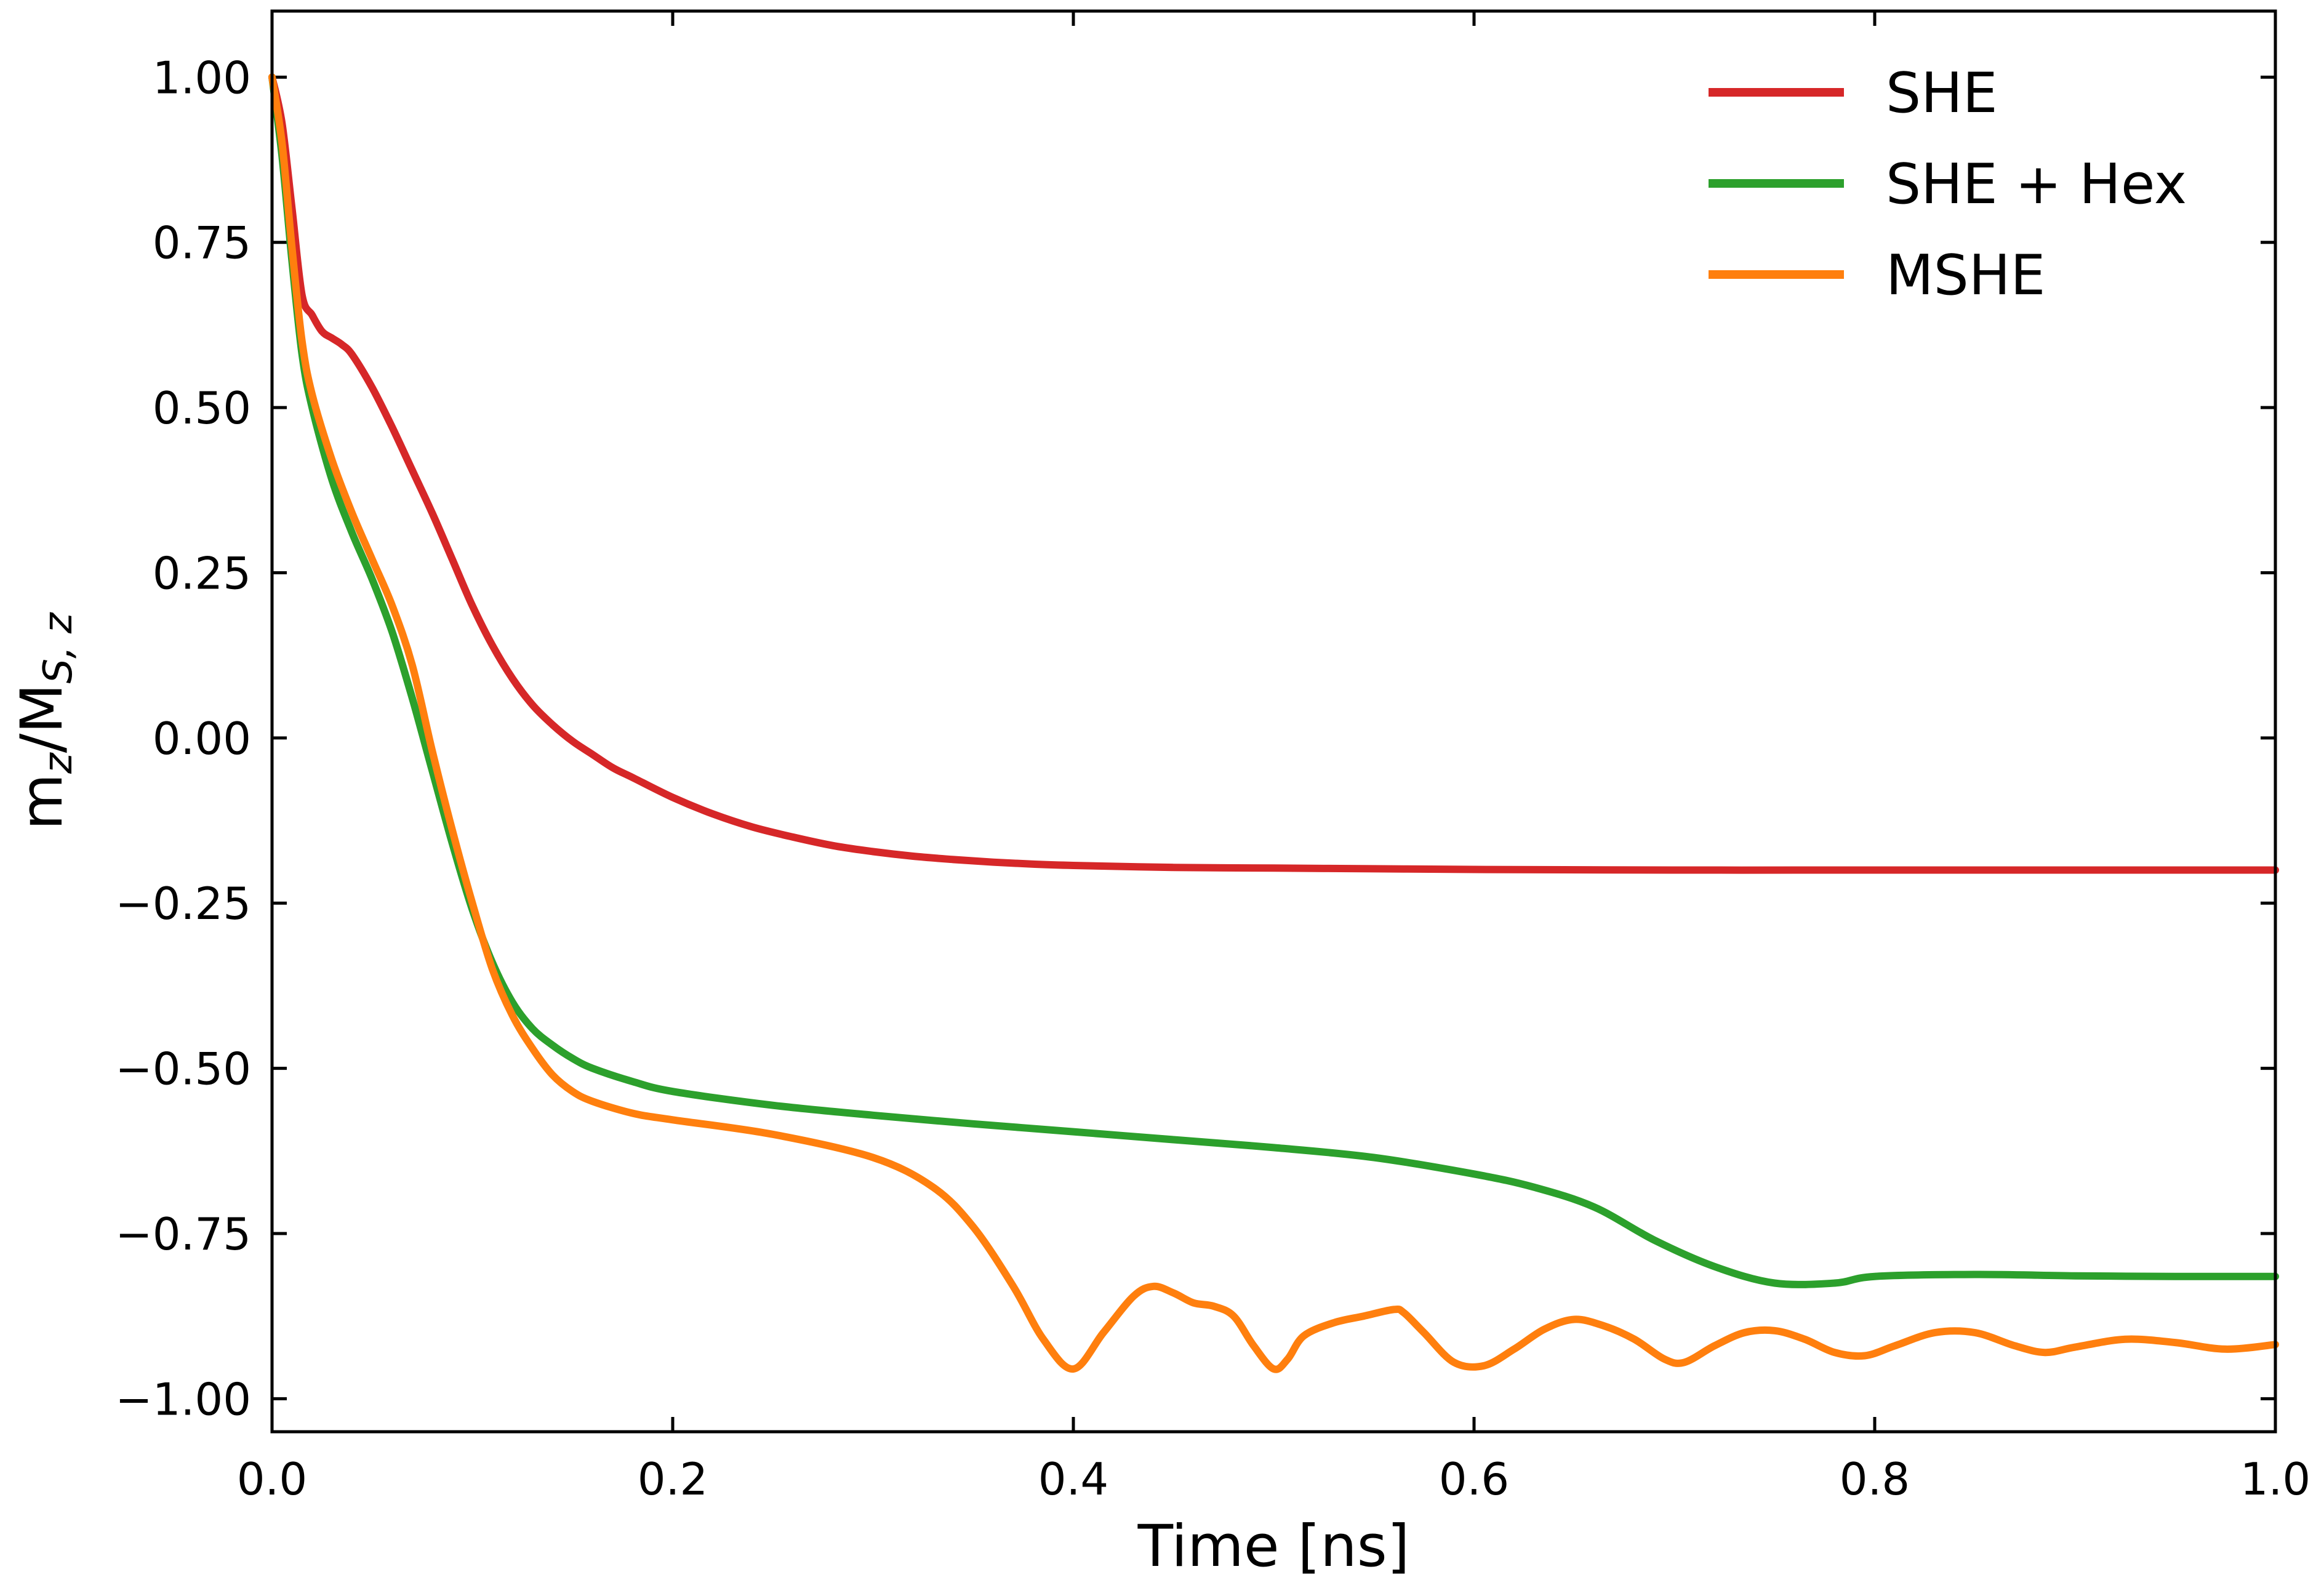  What do you see at coordinates (42, 802) in the screenshot?
I see `y-label-main: m` at bounding box center [42, 802].